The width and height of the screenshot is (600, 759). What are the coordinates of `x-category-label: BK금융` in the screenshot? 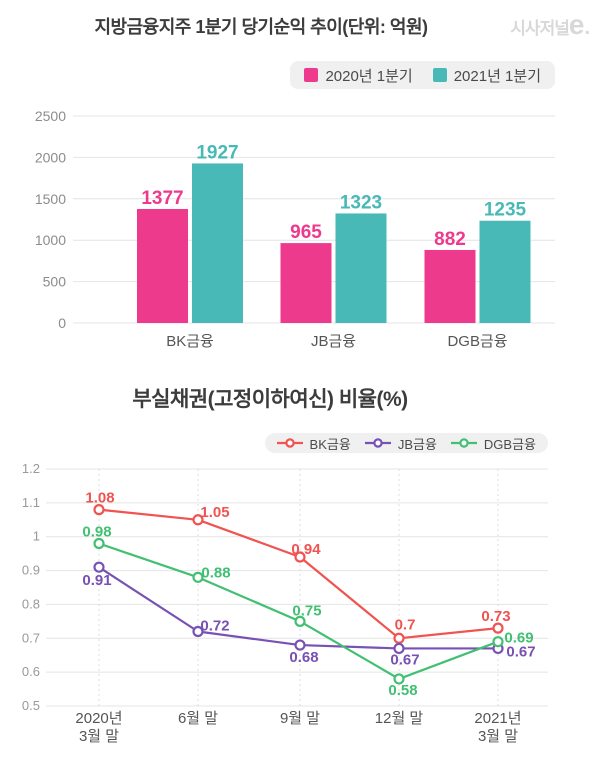 It's located at (190, 341).